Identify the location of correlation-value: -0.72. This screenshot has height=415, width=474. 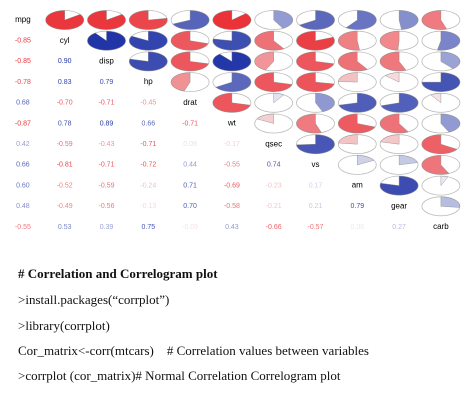
(148, 165).